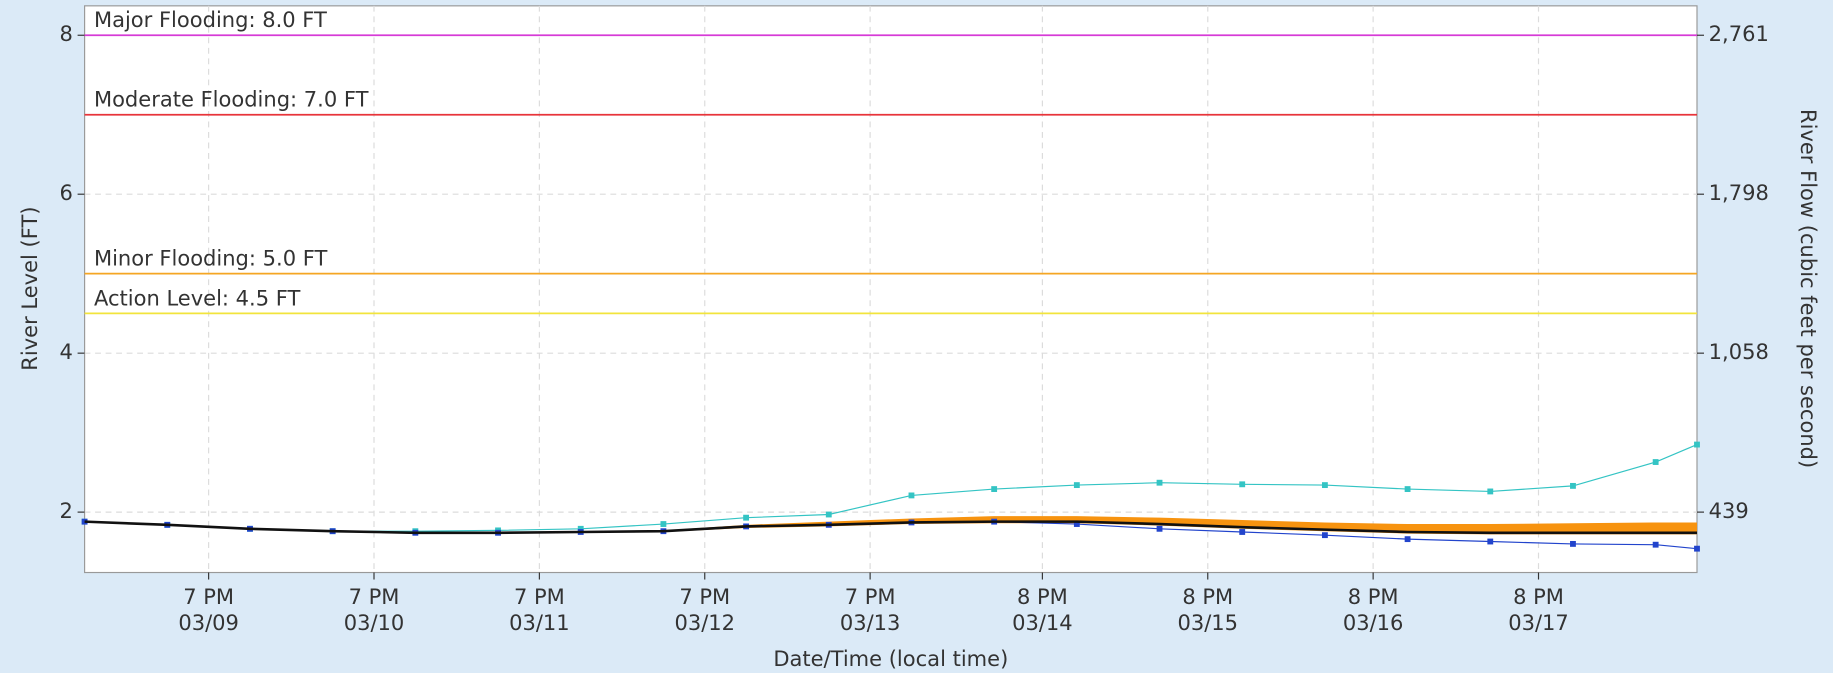 The image size is (1833, 673). What do you see at coordinates (66, 351) in the screenshot?
I see `y-tick-label: 4` at bounding box center [66, 351].